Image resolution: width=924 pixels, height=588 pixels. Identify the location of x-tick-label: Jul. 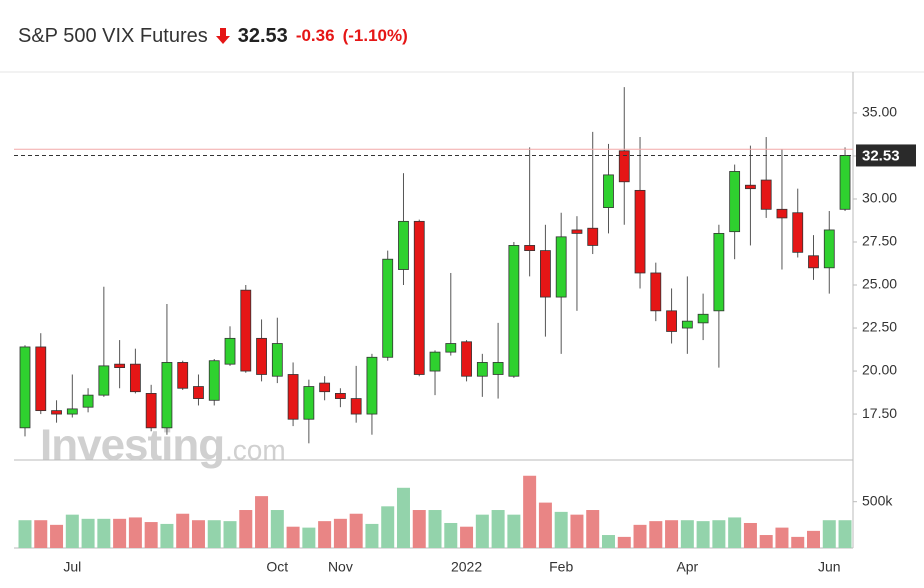
(72, 567).